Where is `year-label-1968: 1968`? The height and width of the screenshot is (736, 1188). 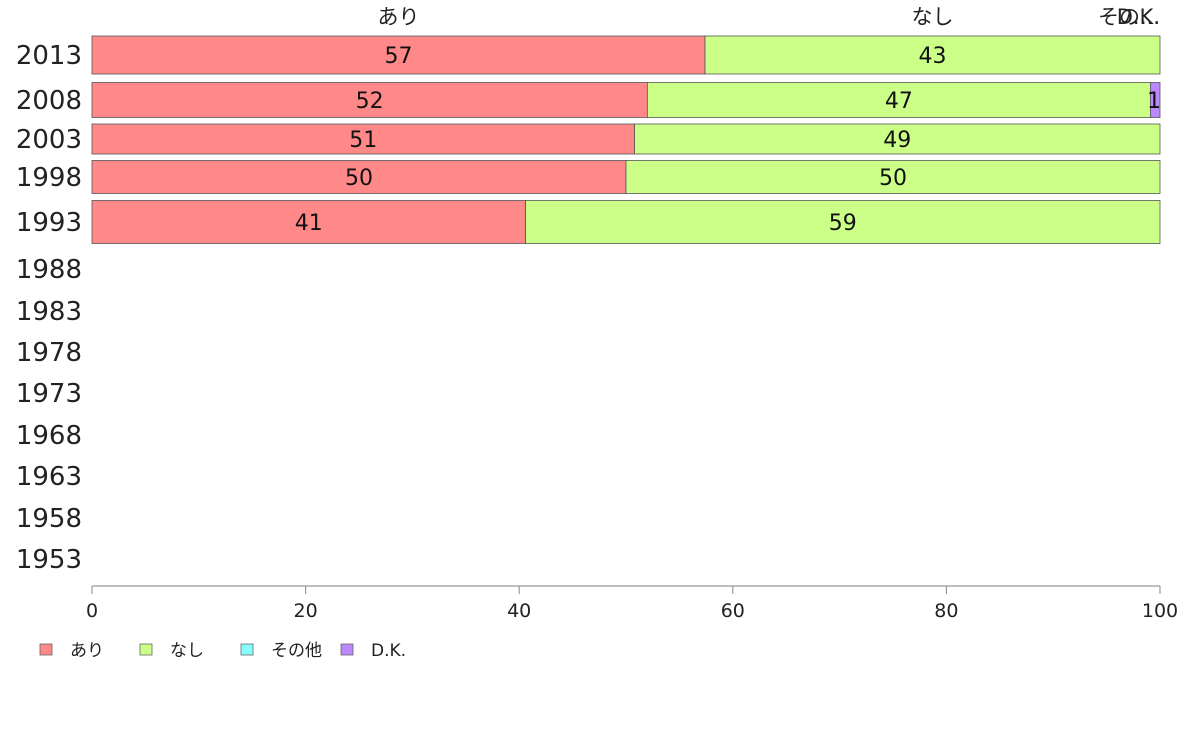
year-label-1968: 1968 is located at coordinates (49, 436).